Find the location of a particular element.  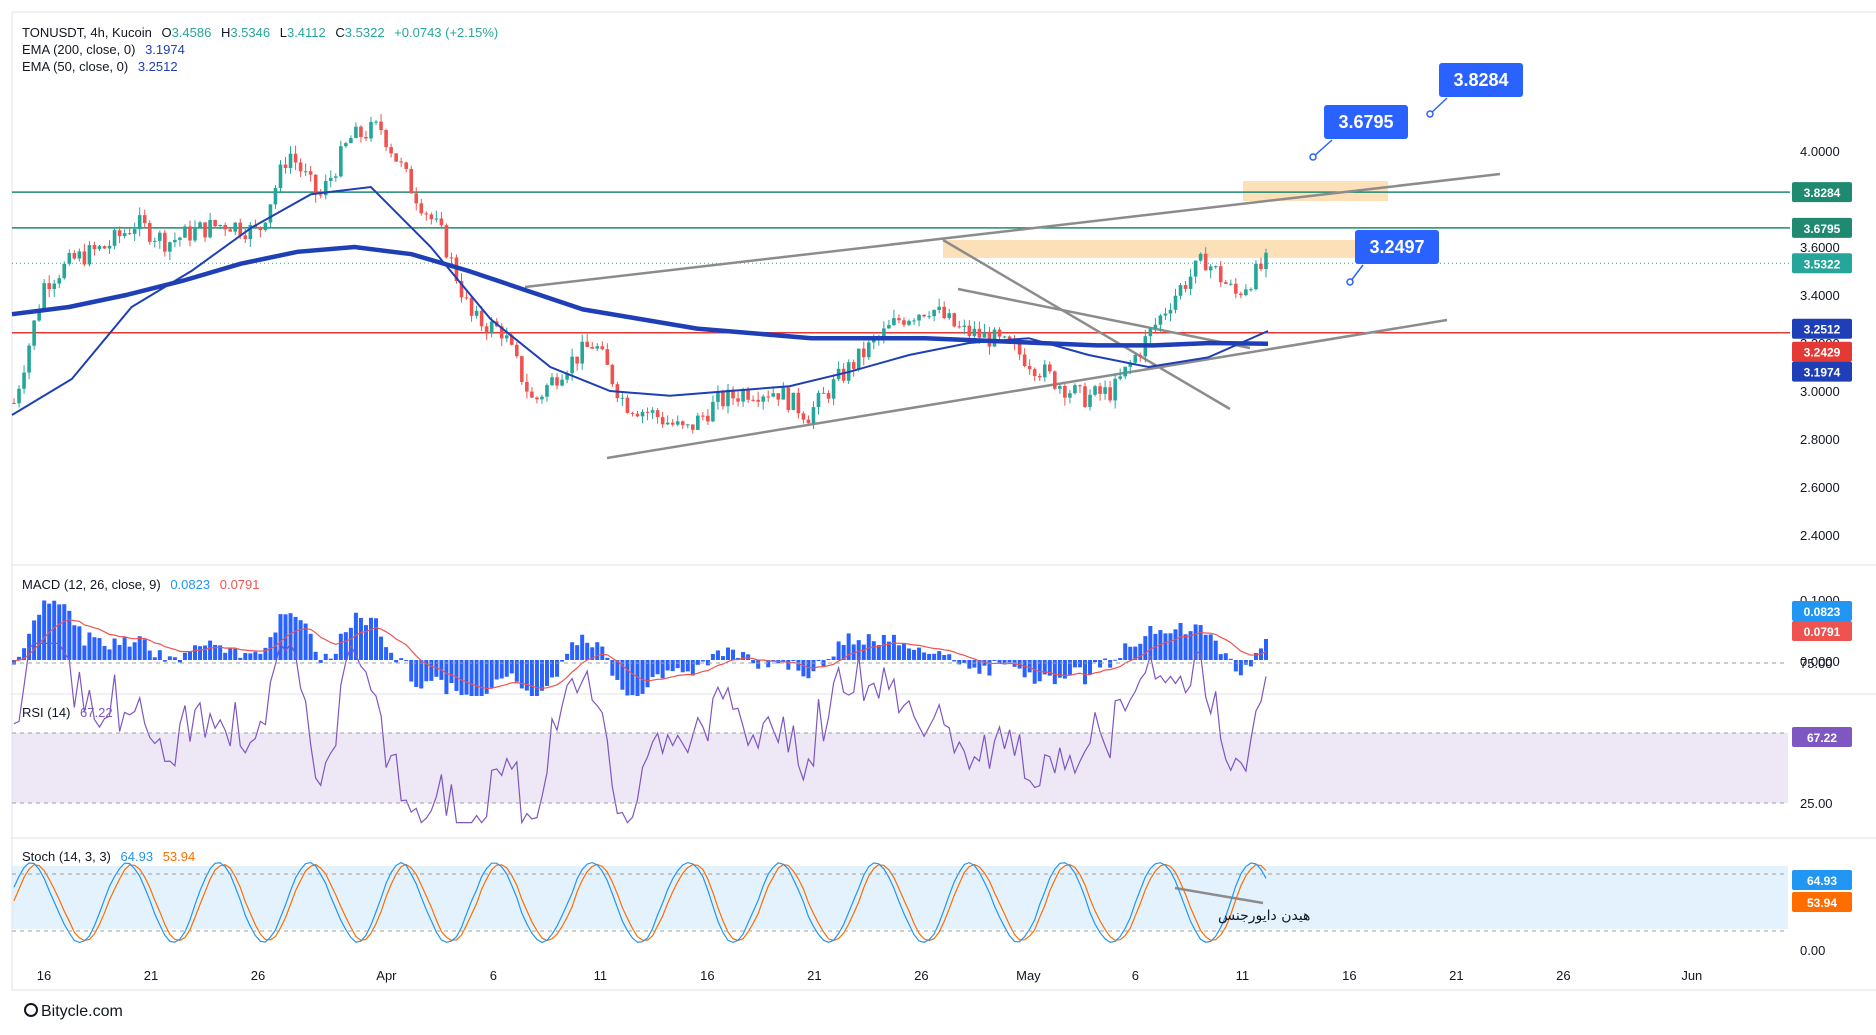

stoch-k-line is located at coordinates (640, 902).